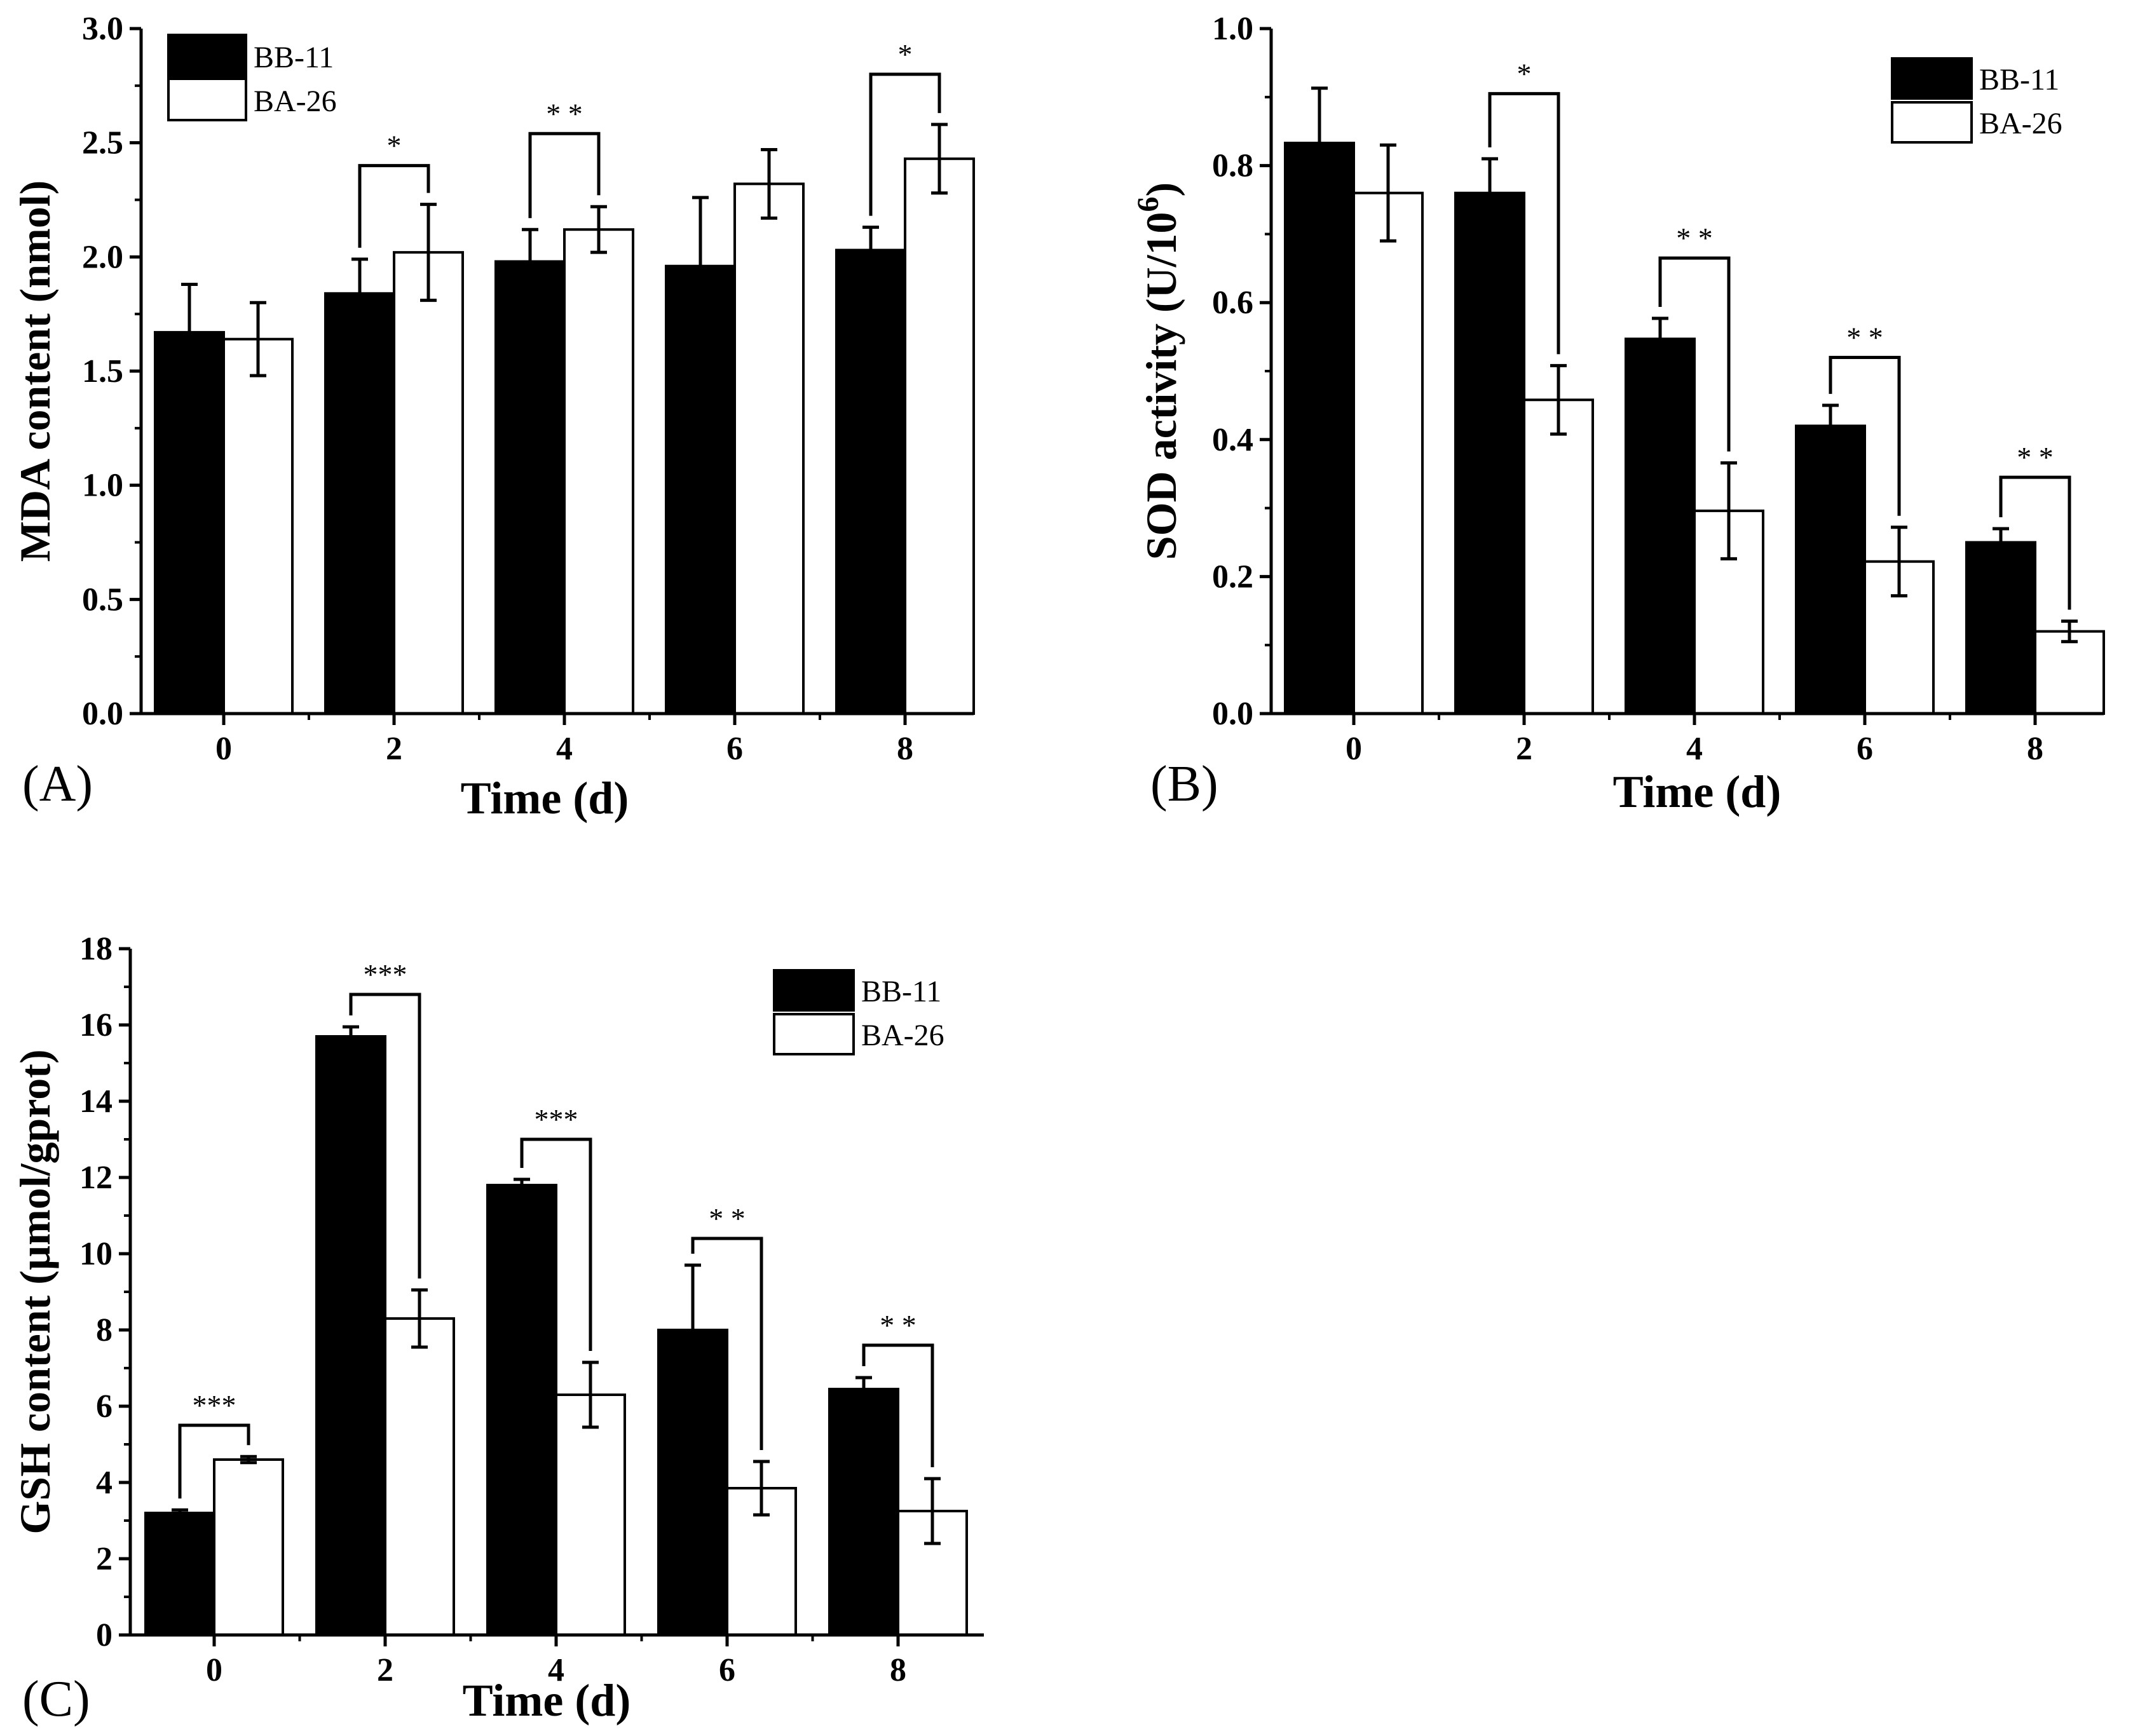  I want to click on y-tick-label: 8, so click(104, 1330).